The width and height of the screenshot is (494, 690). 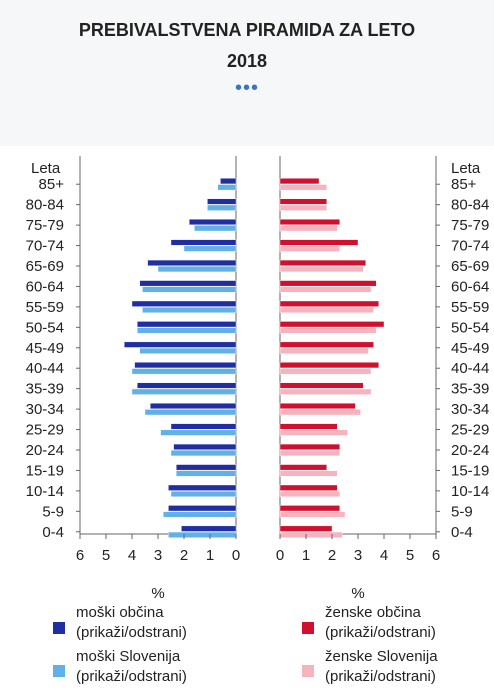 I want to click on age-group-label-right: 85+, so click(x=464, y=184).